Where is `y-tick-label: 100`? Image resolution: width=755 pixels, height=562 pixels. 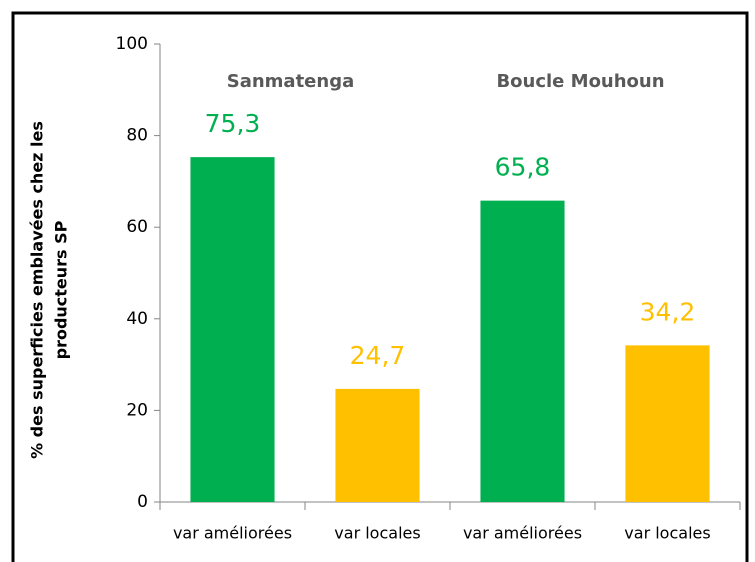
y-tick-label: 100 is located at coordinates (132, 44).